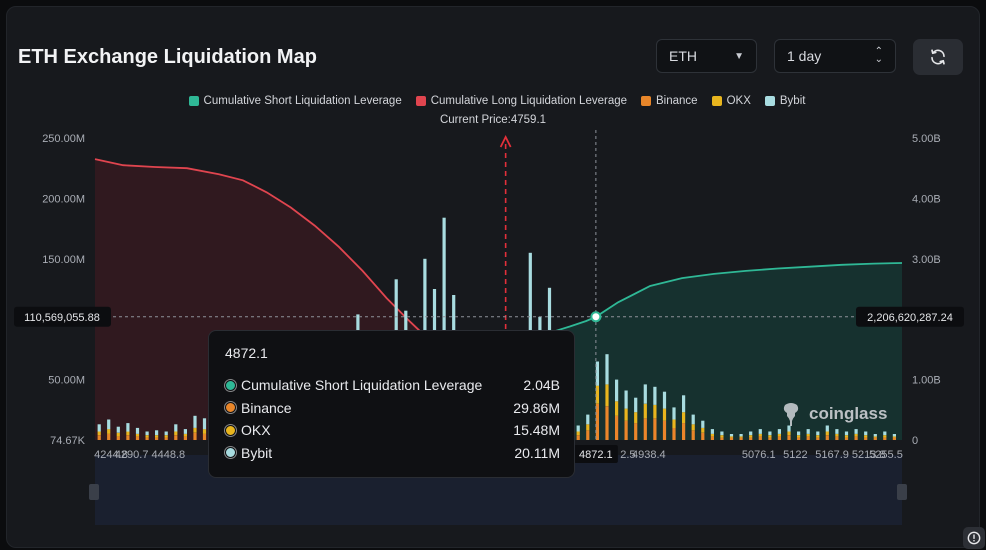  What do you see at coordinates (493, 120) in the screenshot?
I see `current-price-label: Current Price:4759.1` at bounding box center [493, 120].